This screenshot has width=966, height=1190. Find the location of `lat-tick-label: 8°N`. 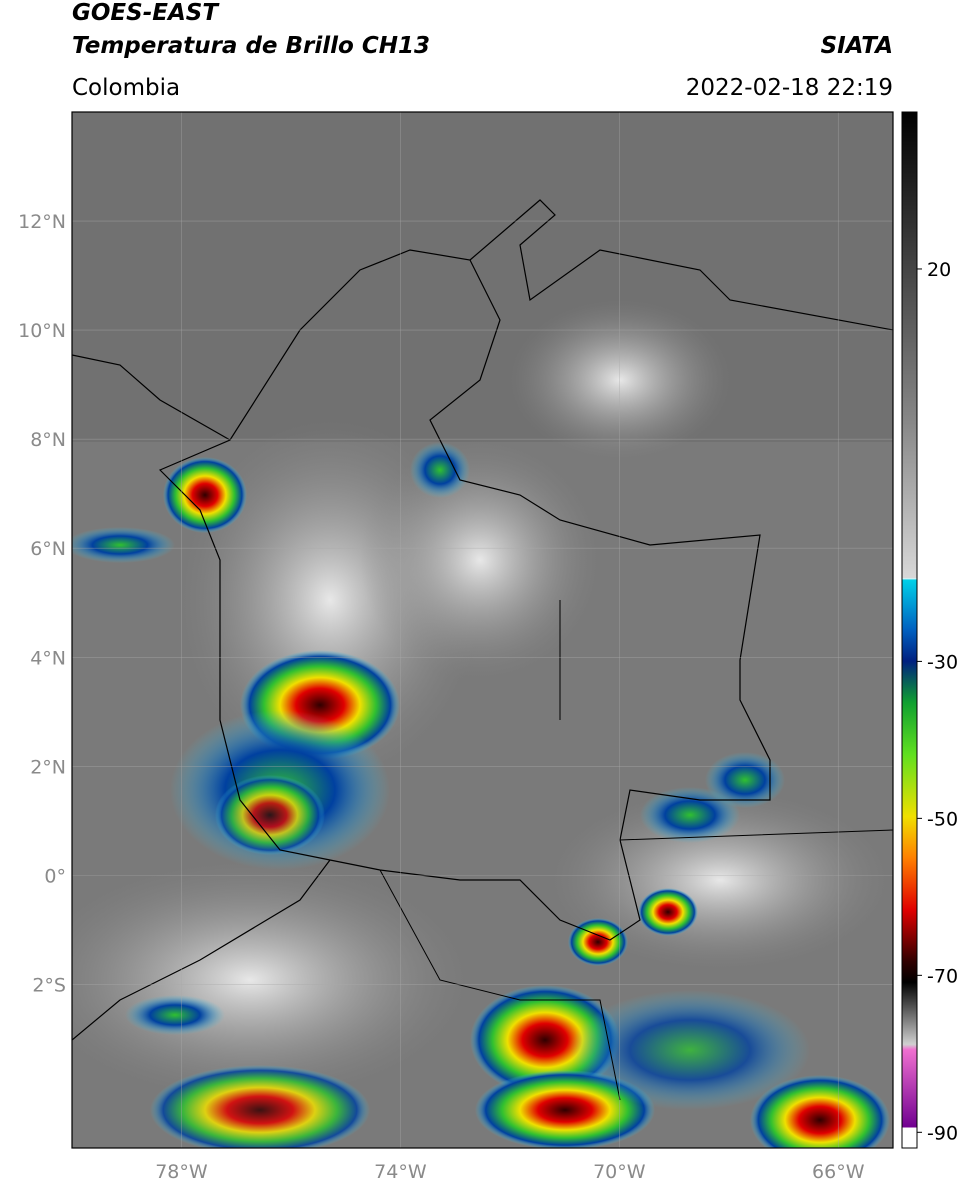

lat-tick-label: 8°N is located at coordinates (48, 440).